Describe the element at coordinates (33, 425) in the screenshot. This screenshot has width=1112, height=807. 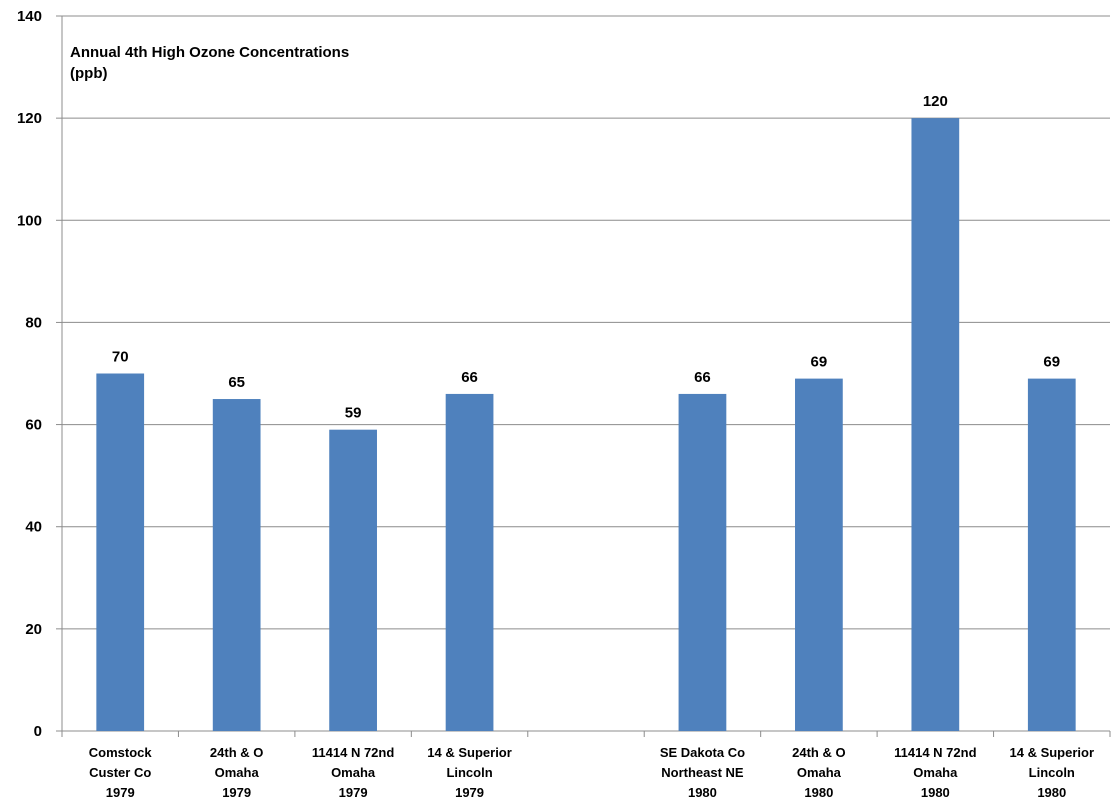
I see `y-tick-label: 60` at that location.